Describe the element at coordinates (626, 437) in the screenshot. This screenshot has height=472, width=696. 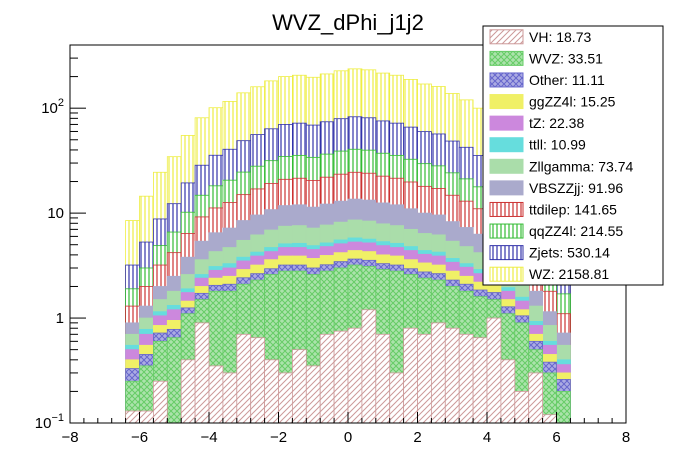
I see `x-tick-label: 8` at that location.